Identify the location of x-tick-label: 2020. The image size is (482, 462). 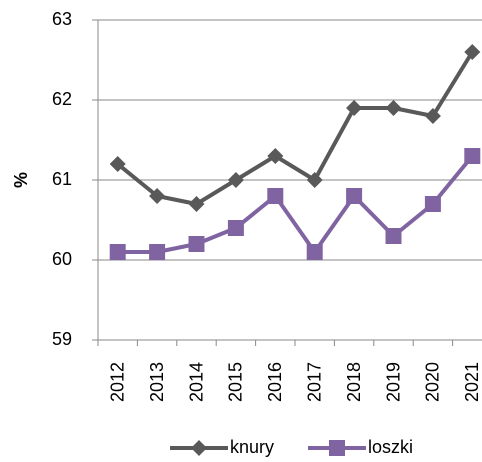
(433, 382).